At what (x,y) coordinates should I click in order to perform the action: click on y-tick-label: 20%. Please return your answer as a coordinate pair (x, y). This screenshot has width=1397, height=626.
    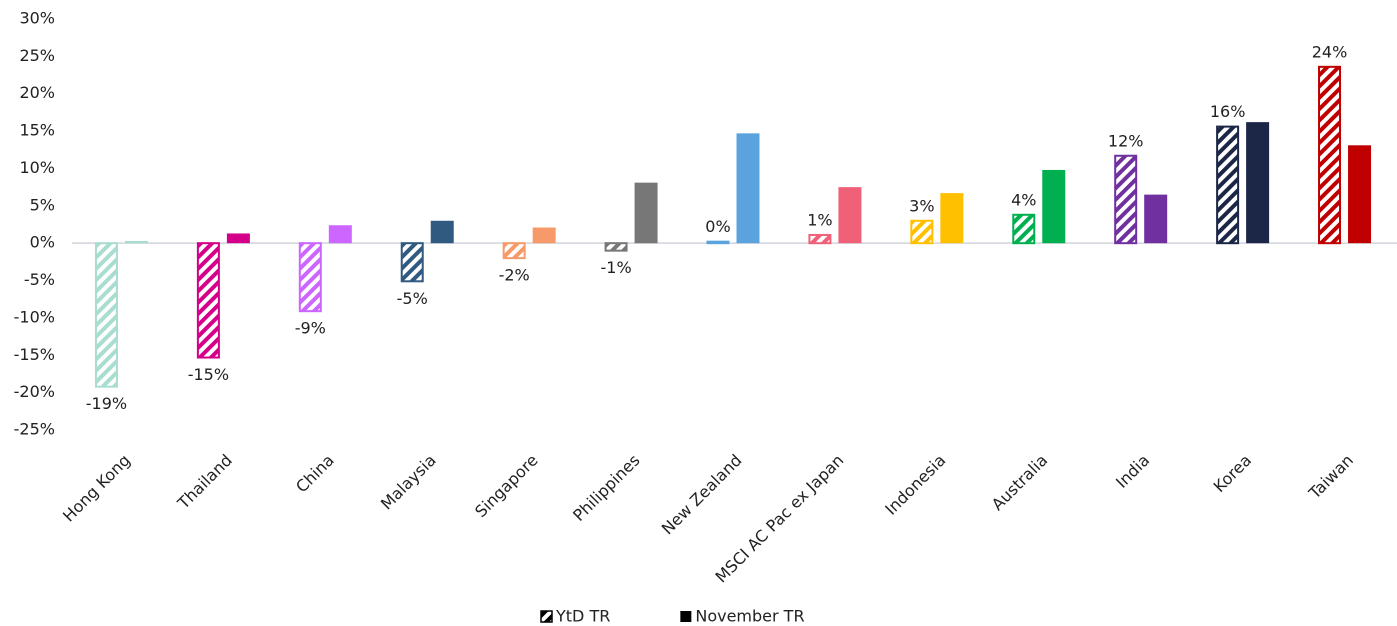
    Looking at the image, I should click on (37, 92).